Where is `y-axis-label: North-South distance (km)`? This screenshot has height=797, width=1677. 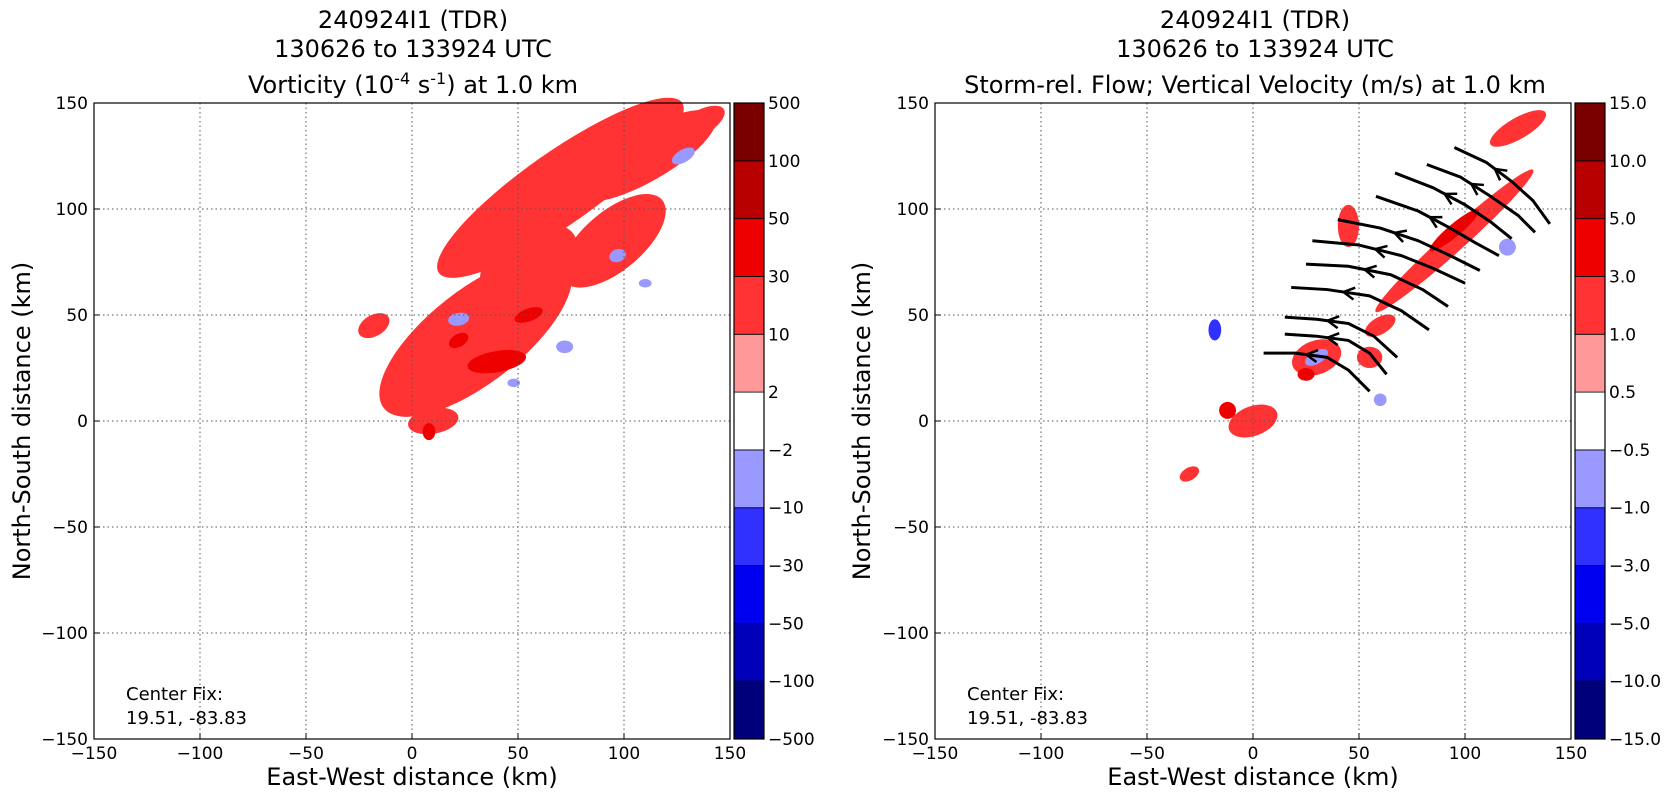 y-axis-label: North-South distance (km) is located at coordinates (862, 421).